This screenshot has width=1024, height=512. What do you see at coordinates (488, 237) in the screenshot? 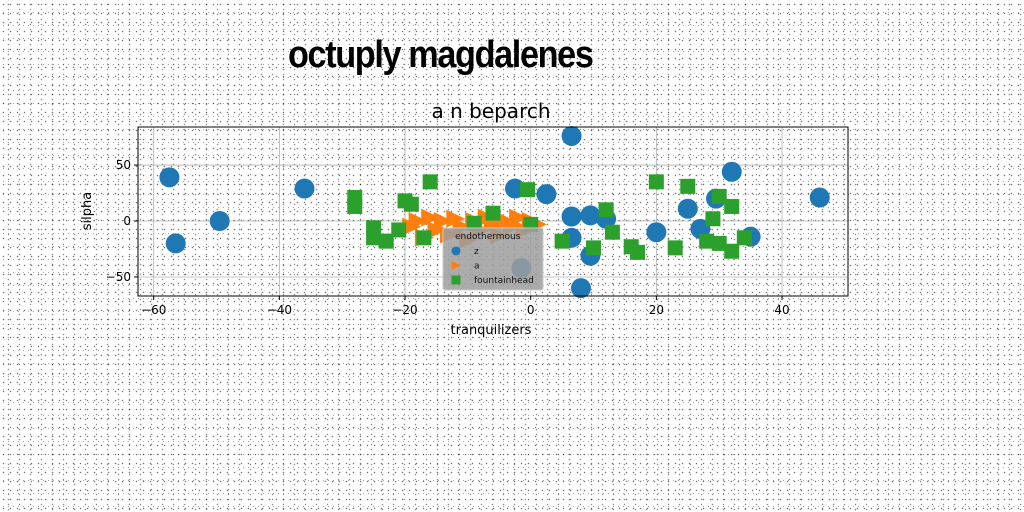
I see `legend-title: endothermous` at bounding box center [488, 237].